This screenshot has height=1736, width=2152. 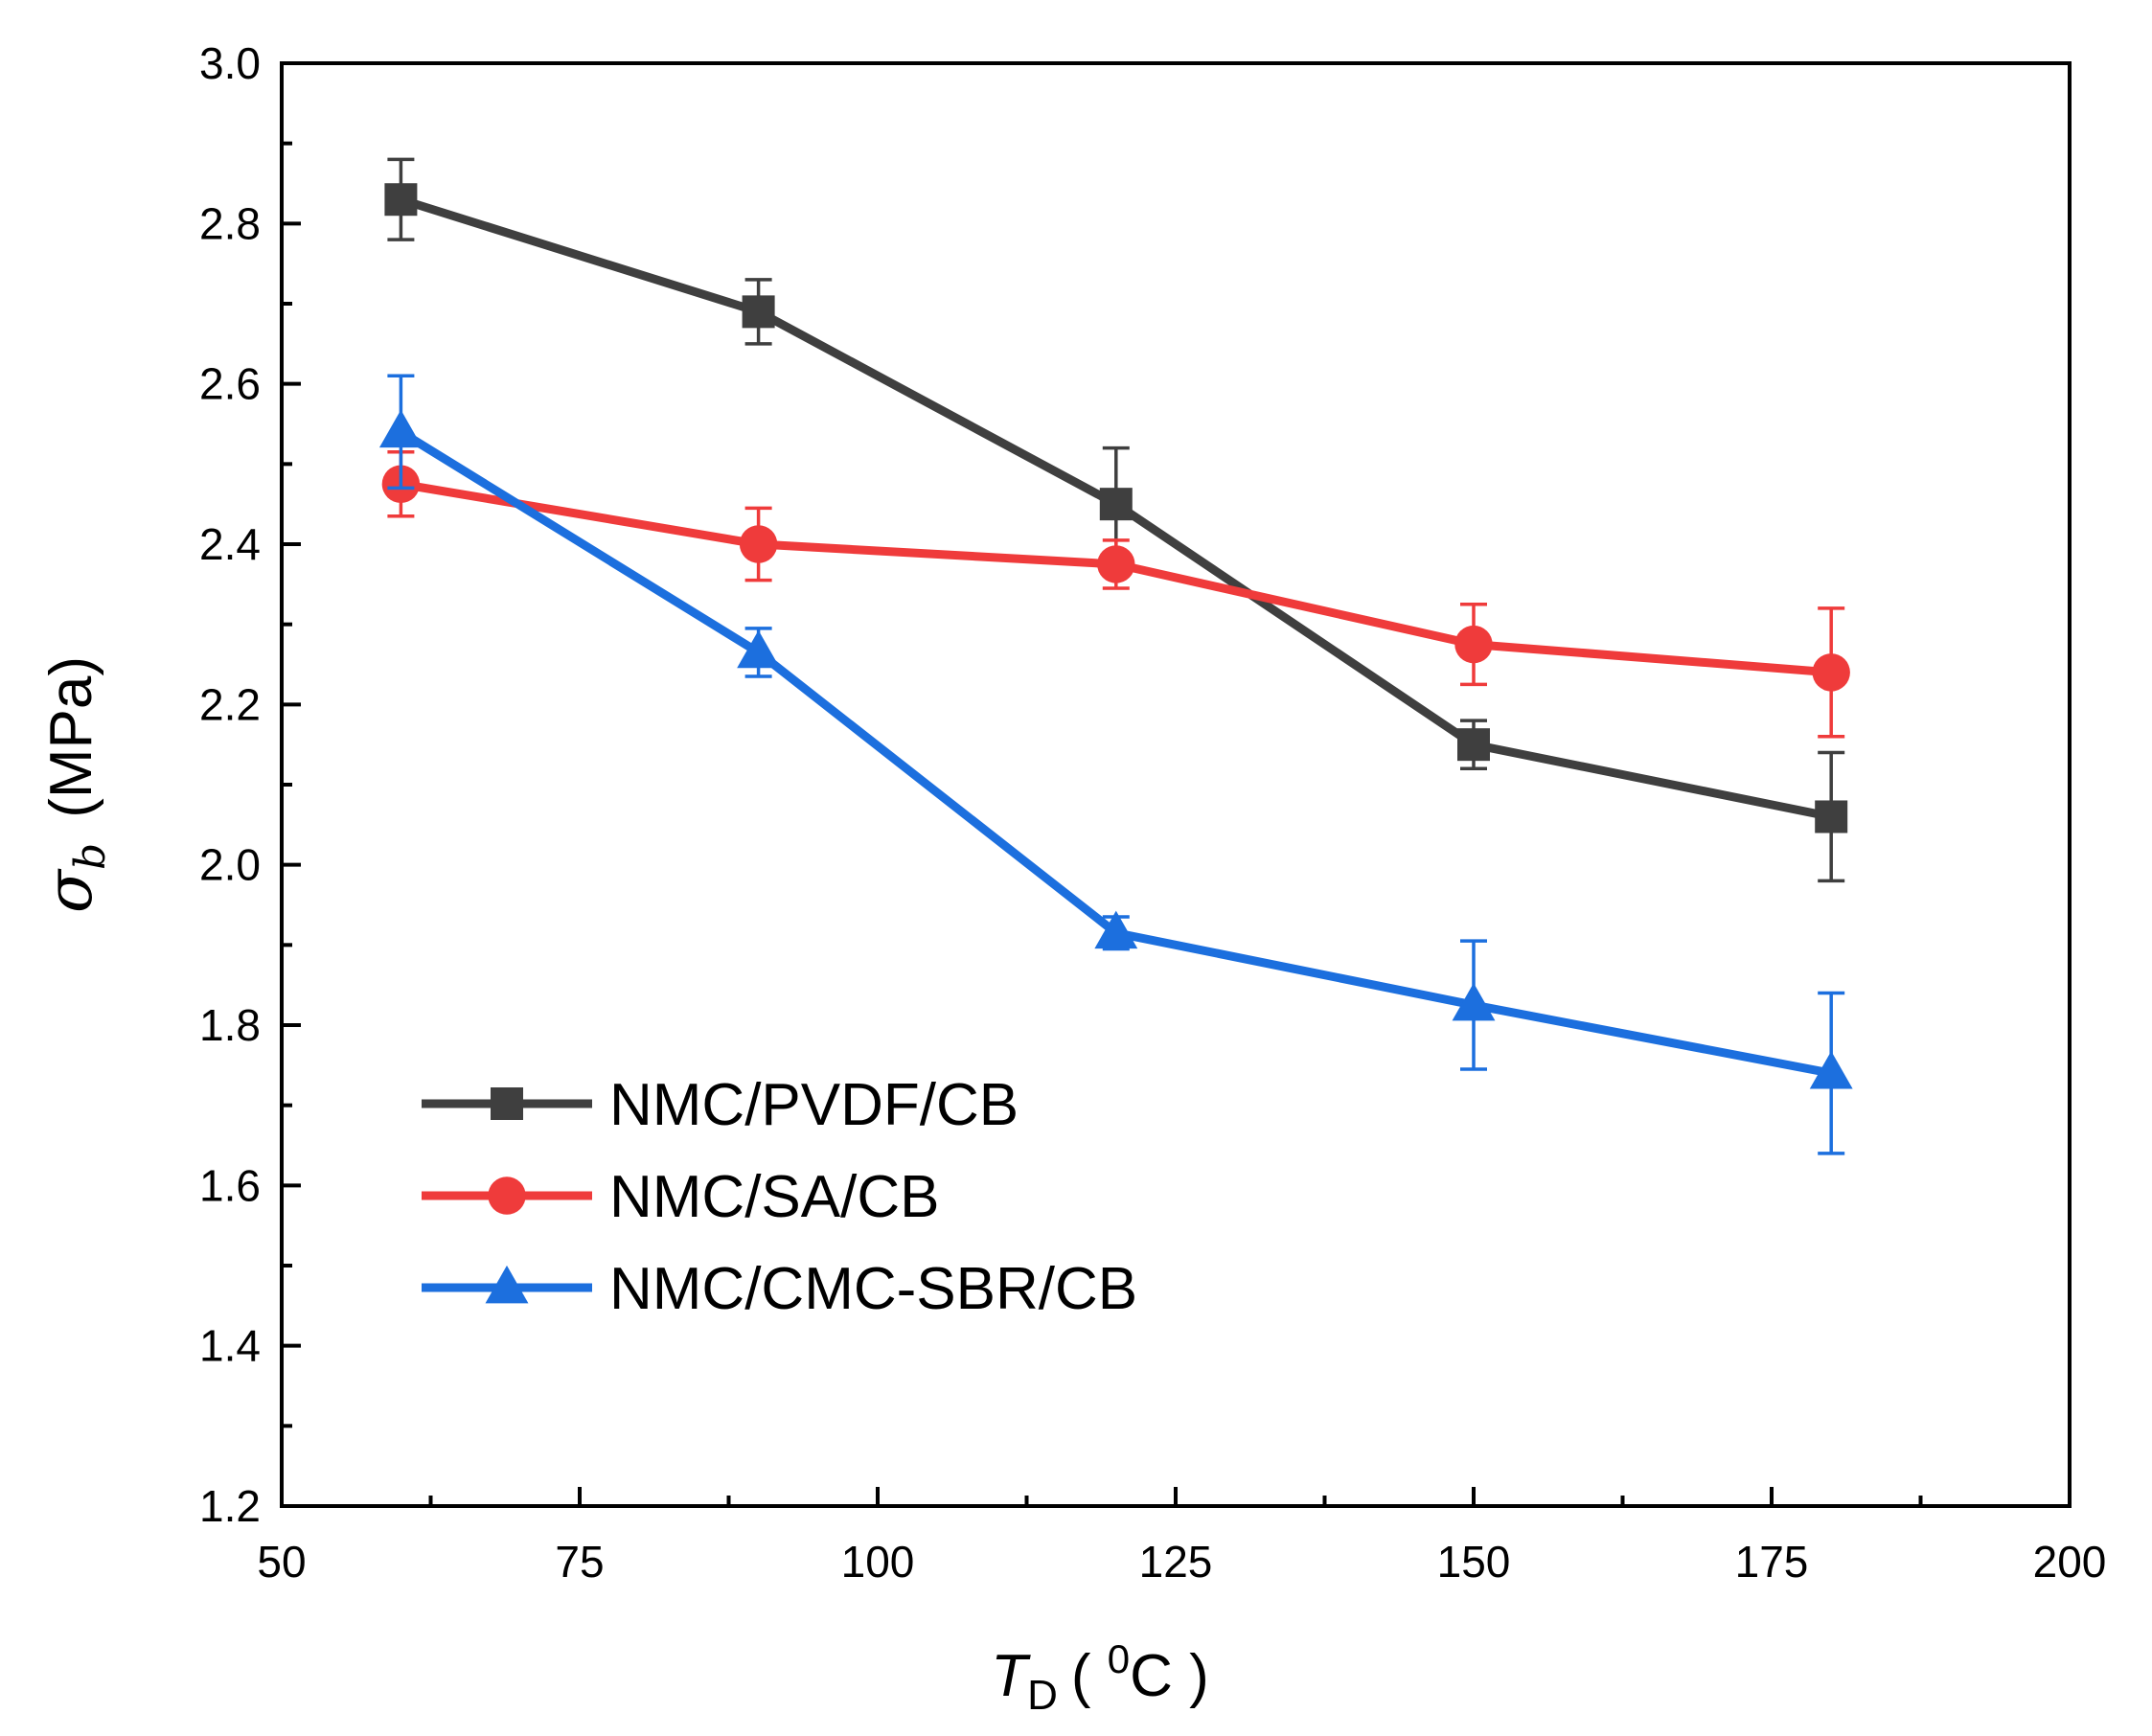 I want to click on legend-label: NMC/CMC-SBR/CB, so click(x=873, y=1289).